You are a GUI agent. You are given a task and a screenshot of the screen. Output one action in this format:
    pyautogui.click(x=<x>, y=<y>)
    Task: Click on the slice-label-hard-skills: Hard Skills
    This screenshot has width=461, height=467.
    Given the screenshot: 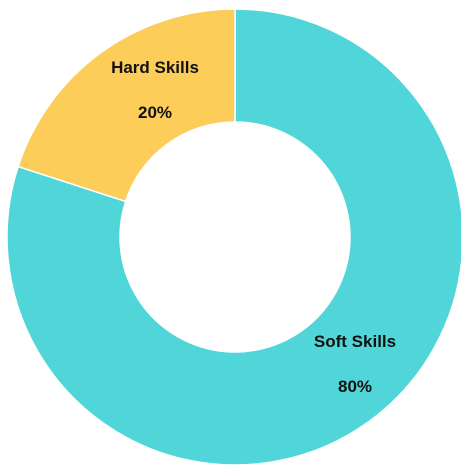 What is the action you would take?
    pyautogui.click(x=155, y=67)
    